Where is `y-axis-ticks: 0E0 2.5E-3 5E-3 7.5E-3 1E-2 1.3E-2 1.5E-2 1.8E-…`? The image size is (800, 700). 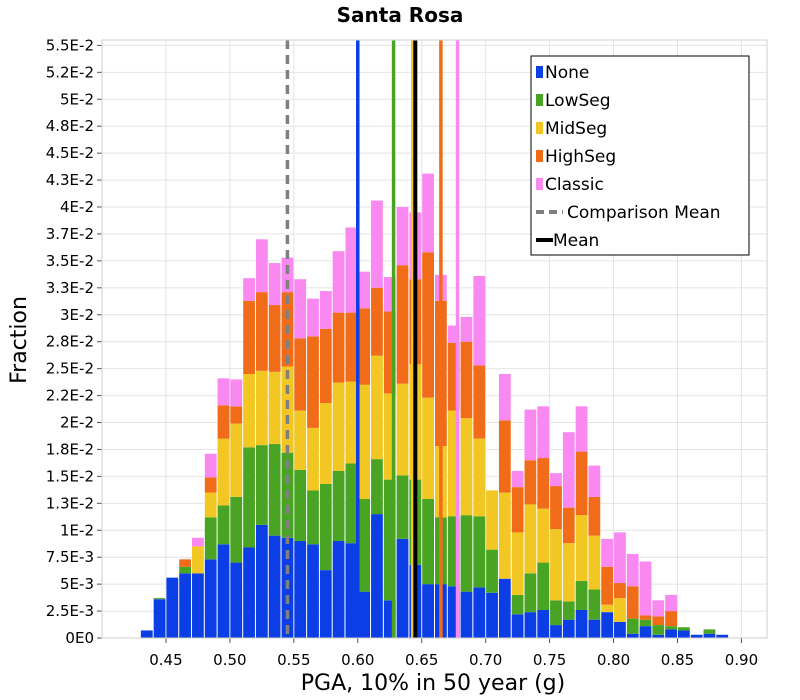
y-axis-ticks: 0E0 2.5E-3 5E-3 7.5E-3 1E-2 1.3E-2 1.5E-2 1.8E-… is located at coordinates (74, 341).